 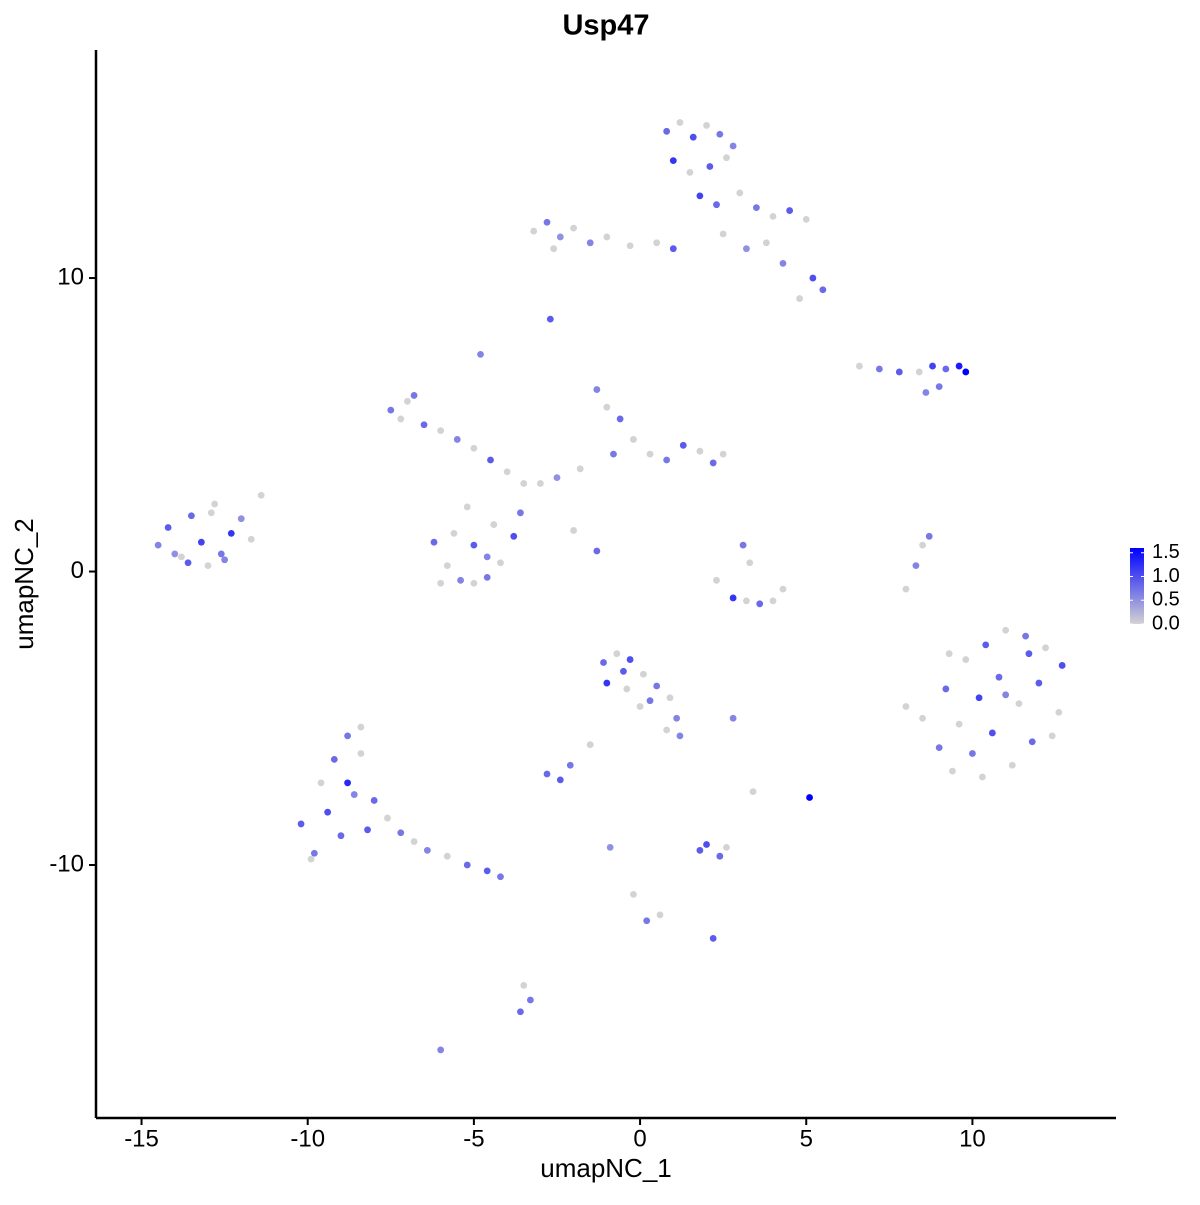 What do you see at coordinates (1166, 552) in the screenshot?
I see `colorbar-label: 1.5` at bounding box center [1166, 552].